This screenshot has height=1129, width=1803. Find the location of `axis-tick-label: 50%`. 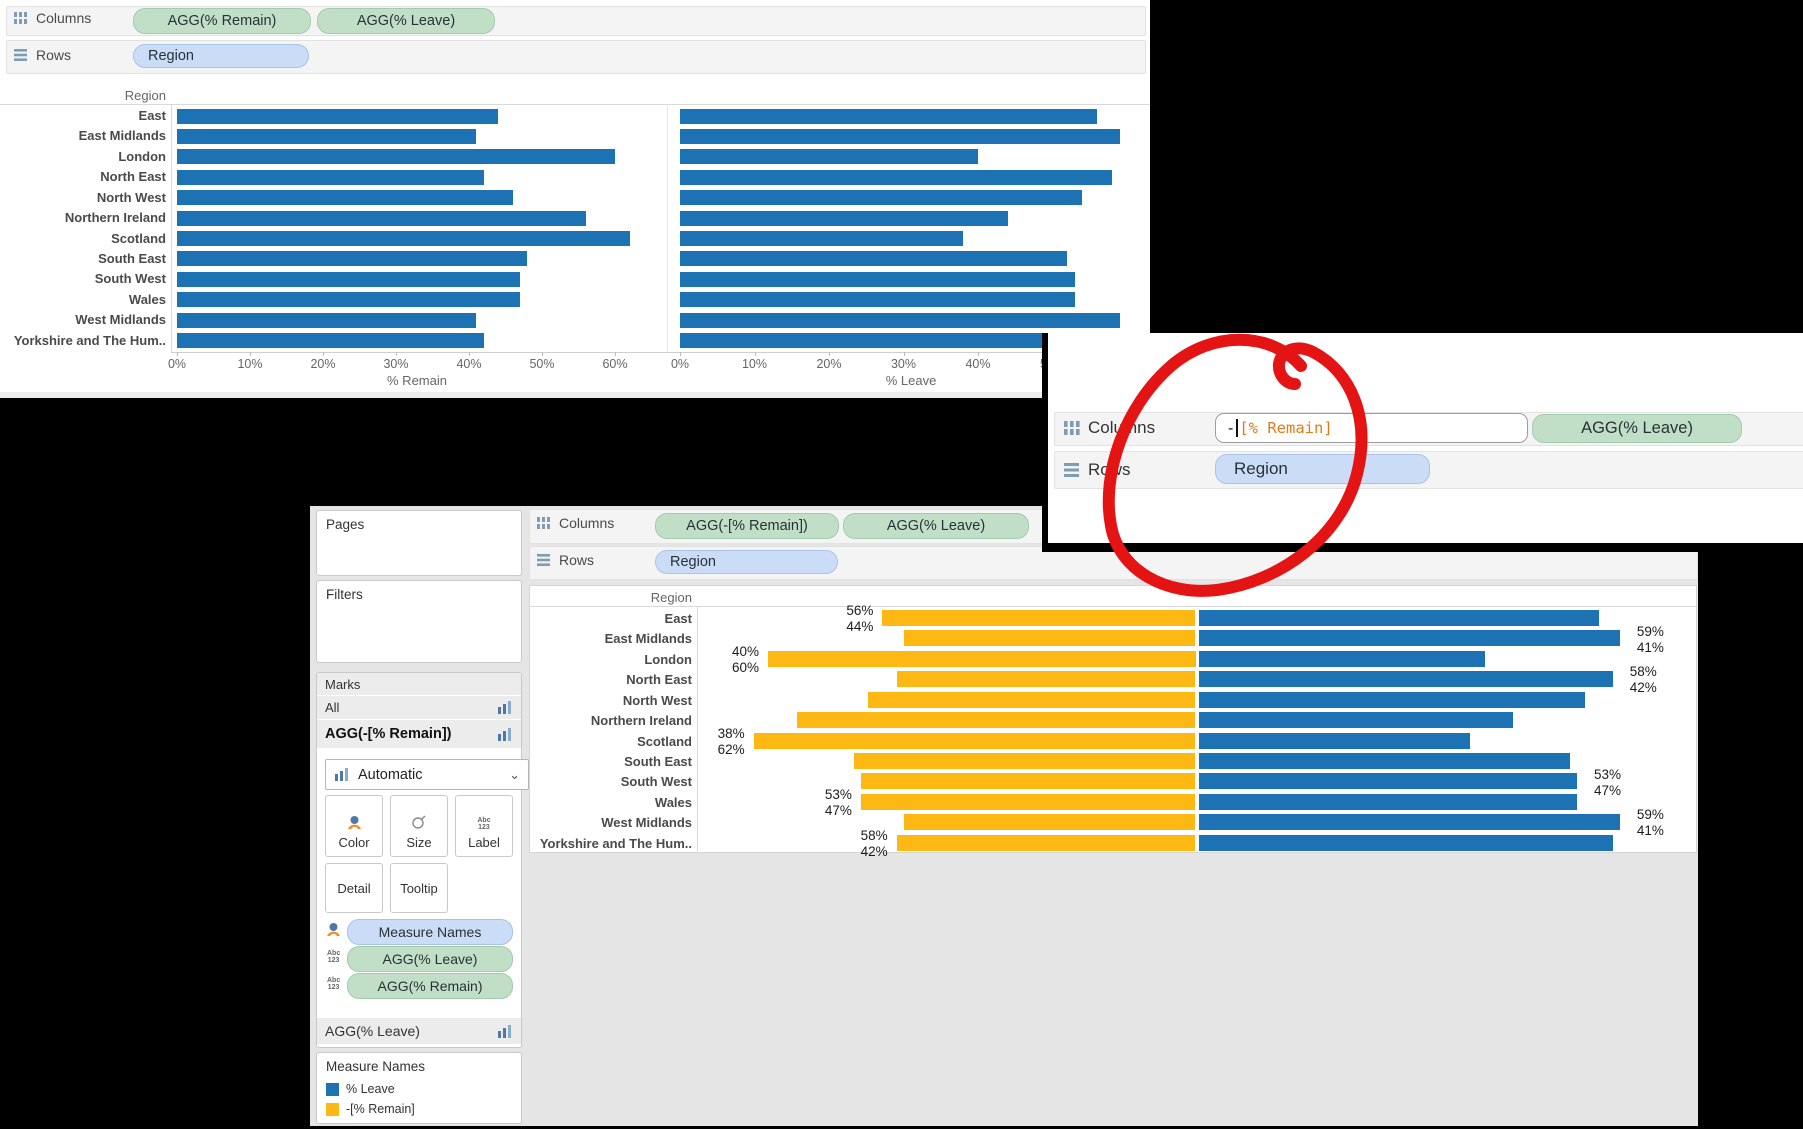

axis-tick-label: 50% is located at coordinates (542, 364).